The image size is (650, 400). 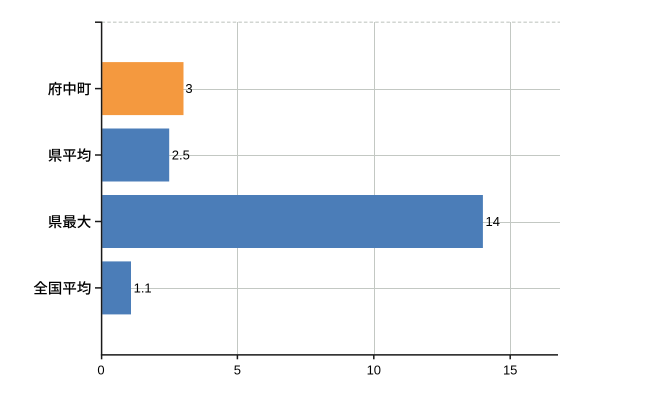 What do you see at coordinates (100, 370) in the screenshot?
I see `svg-text: 0` at bounding box center [100, 370].